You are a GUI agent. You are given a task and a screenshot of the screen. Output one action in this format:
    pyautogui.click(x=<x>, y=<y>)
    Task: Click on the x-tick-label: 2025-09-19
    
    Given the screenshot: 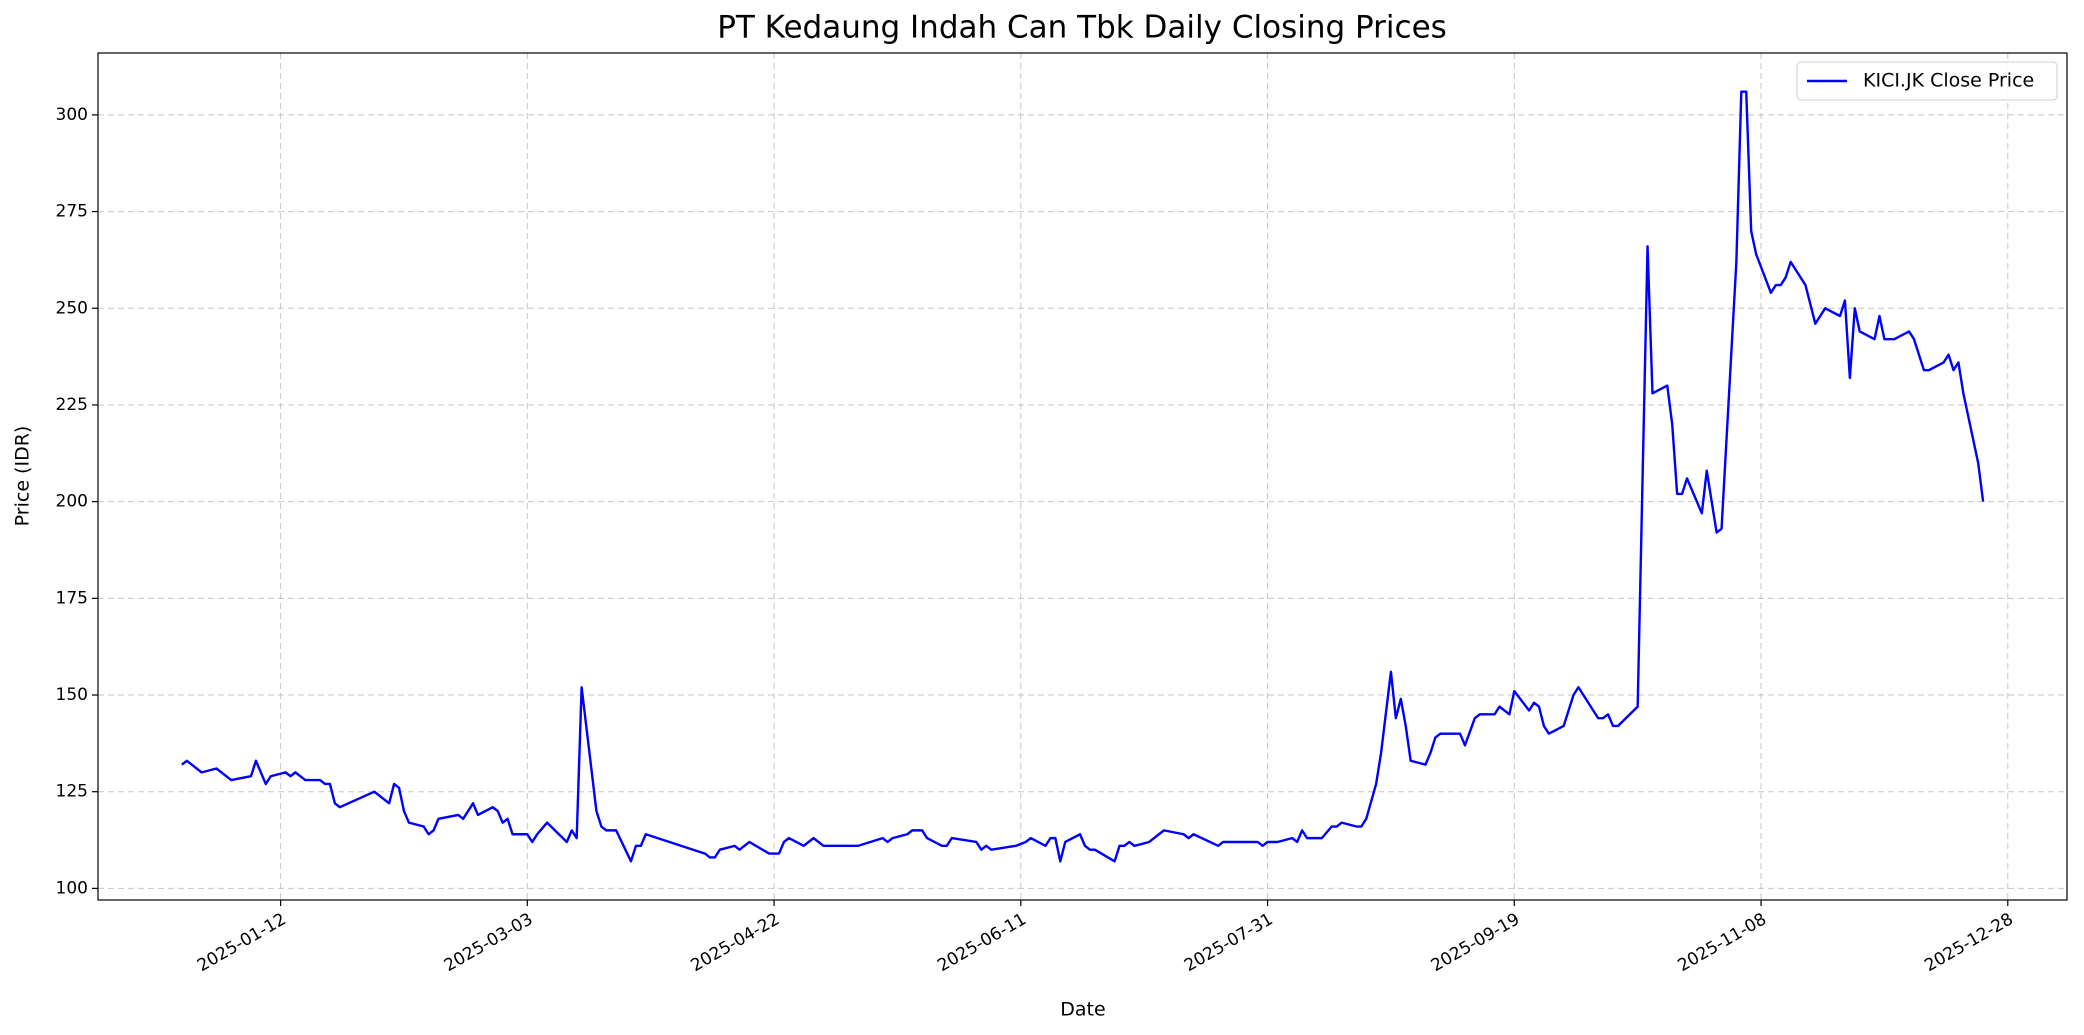 What is the action you would take?
    pyautogui.click(x=1476, y=942)
    